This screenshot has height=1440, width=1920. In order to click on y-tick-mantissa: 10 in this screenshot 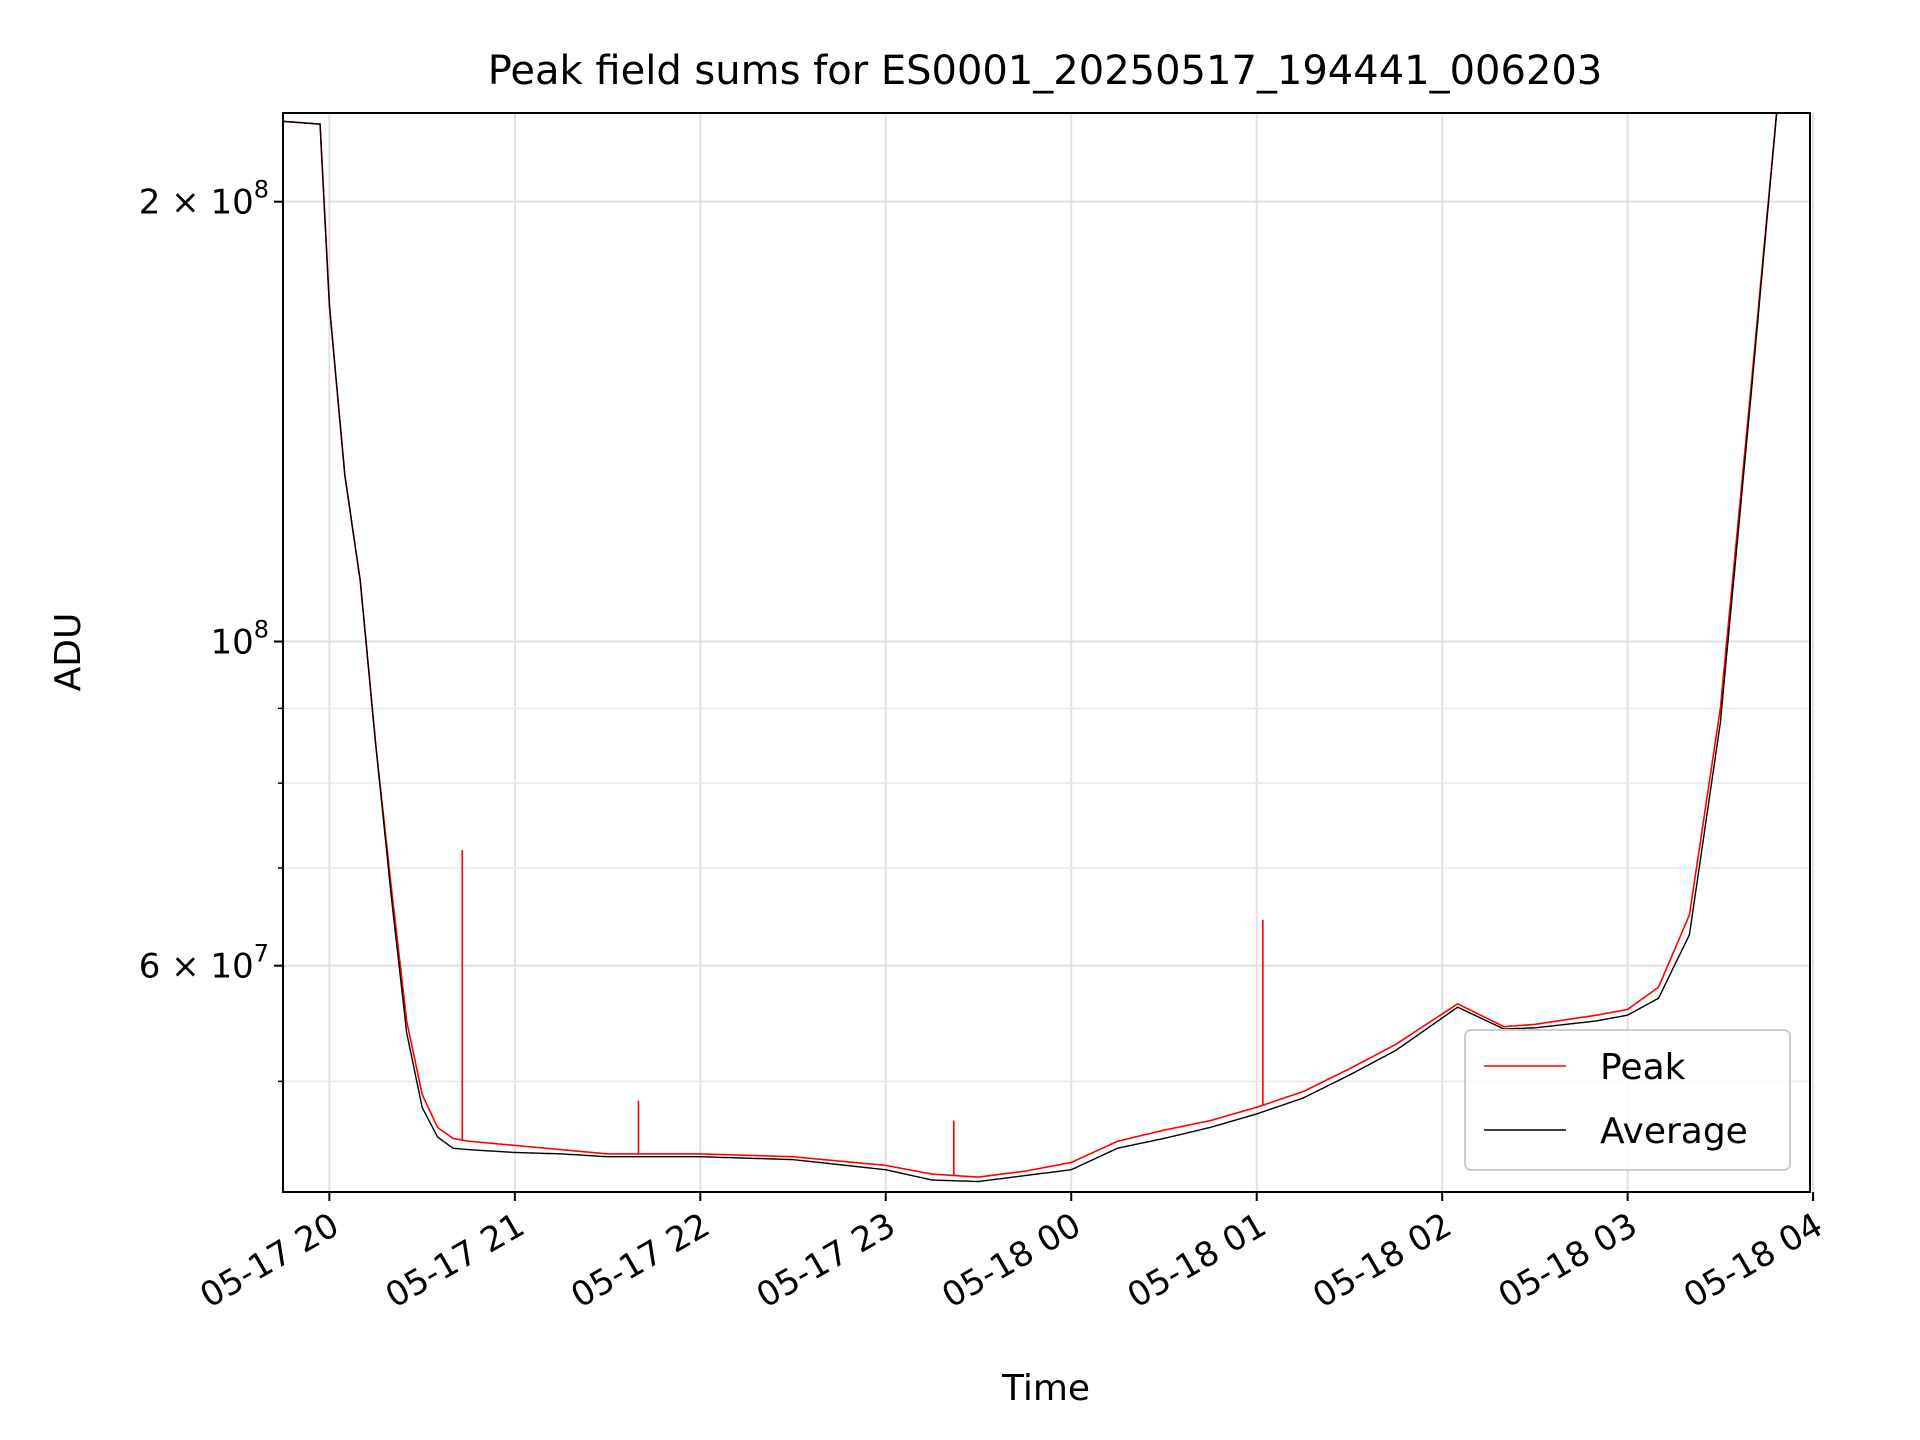, I will do `click(231, 643)`.